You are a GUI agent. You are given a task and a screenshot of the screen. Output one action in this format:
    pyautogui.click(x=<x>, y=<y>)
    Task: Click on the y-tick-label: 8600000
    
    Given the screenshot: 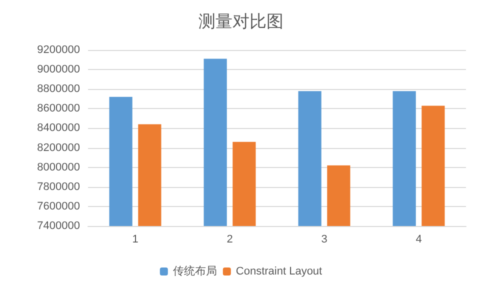 What is the action you would take?
    pyautogui.click(x=58, y=108)
    